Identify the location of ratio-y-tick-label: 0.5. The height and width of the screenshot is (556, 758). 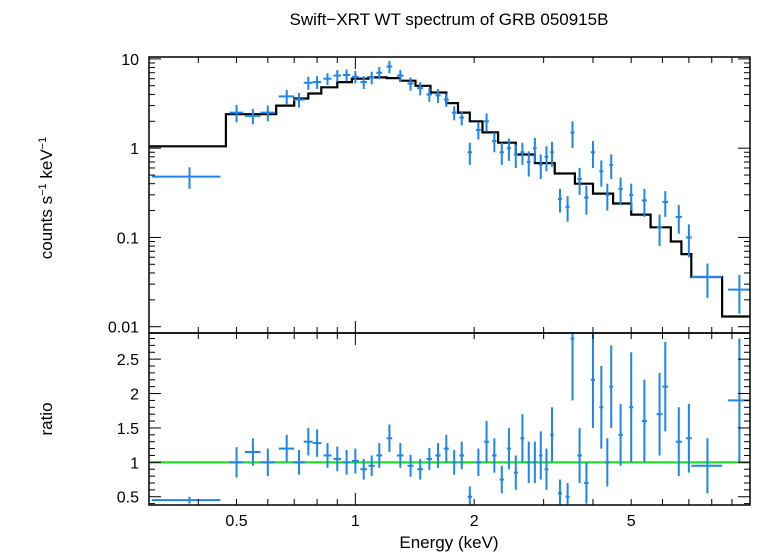
(128, 498).